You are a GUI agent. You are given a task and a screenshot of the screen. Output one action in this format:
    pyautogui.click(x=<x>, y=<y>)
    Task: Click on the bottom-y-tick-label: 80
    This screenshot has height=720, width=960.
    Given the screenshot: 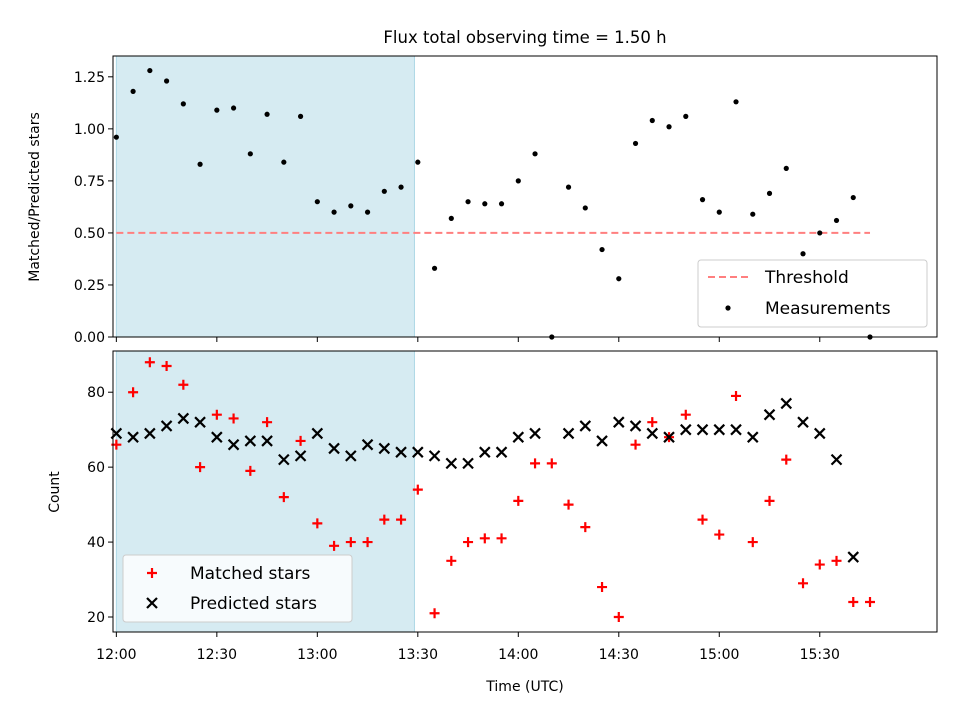 What is the action you would take?
    pyautogui.click(x=96, y=393)
    